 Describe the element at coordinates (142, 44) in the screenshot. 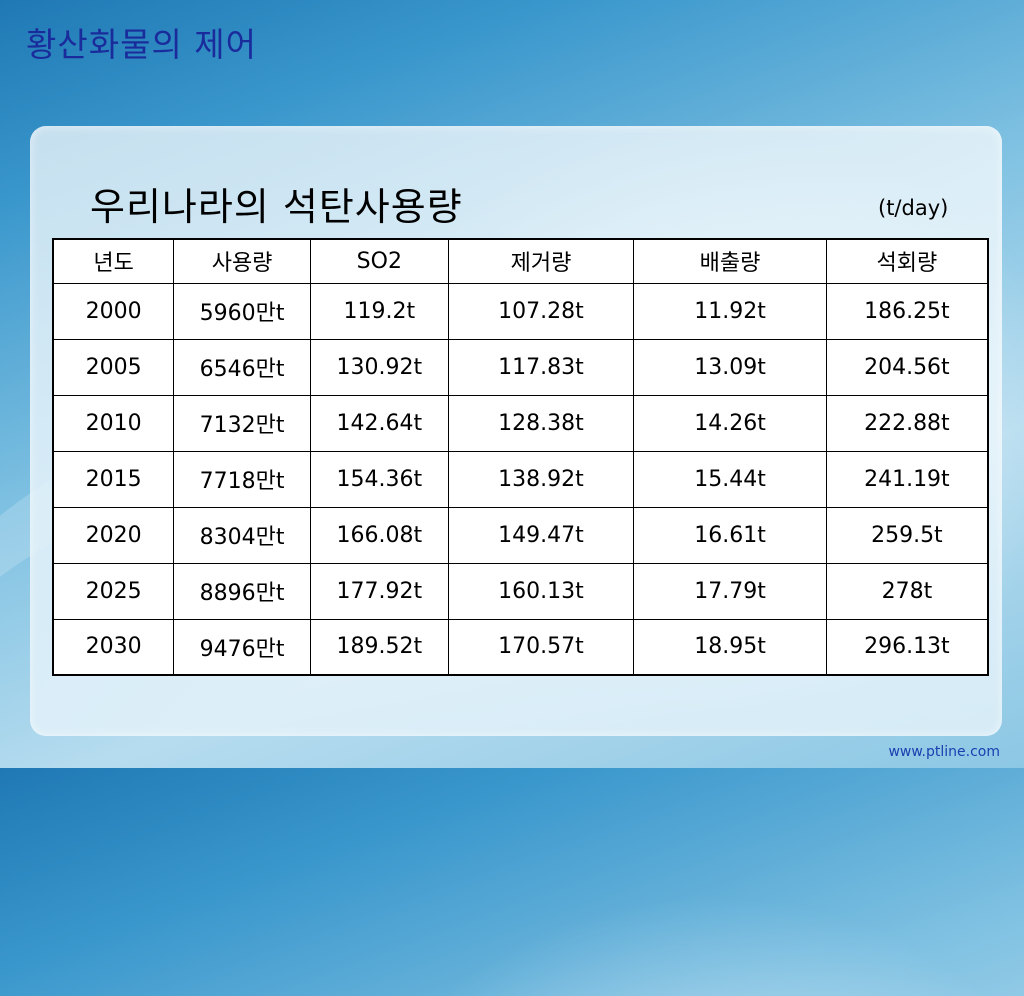

I see `slide-title: 황산화물의 제어` at that location.